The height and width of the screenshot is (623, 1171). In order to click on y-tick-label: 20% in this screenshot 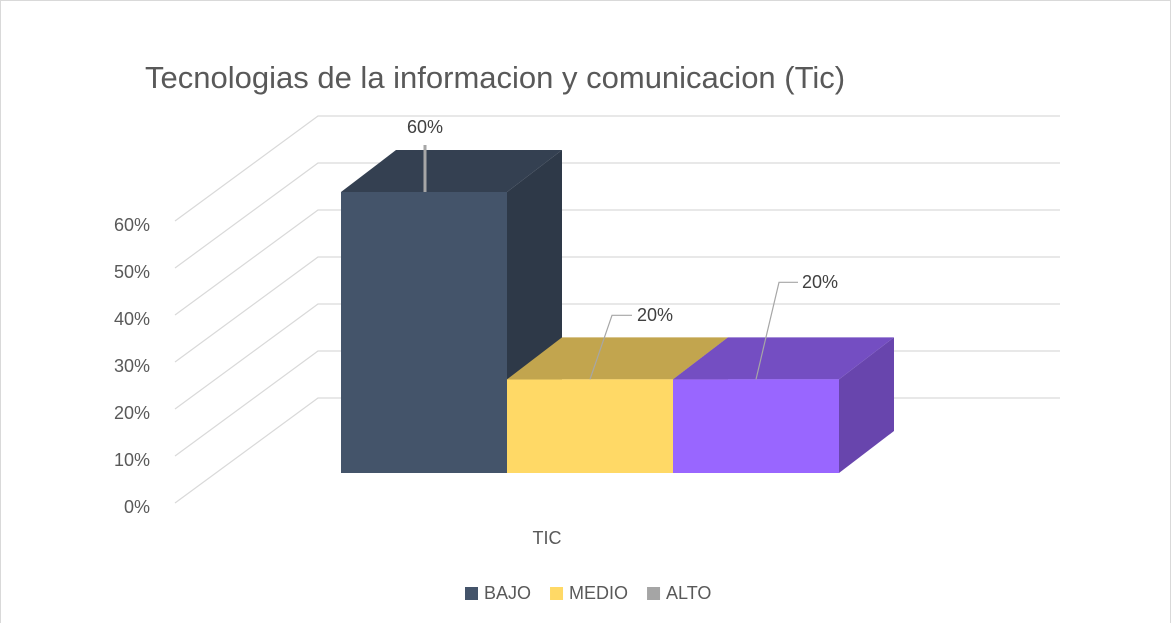, I will do `click(132, 413)`.